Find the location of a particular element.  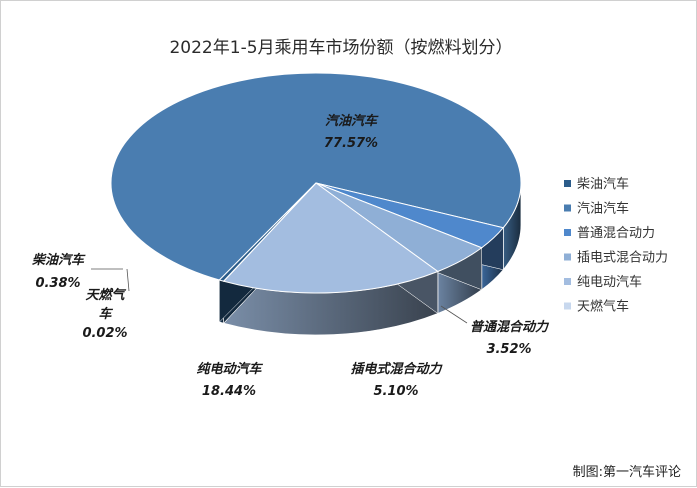

slice-label-name: 柴油汽车 is located at coordinates (58, 260).